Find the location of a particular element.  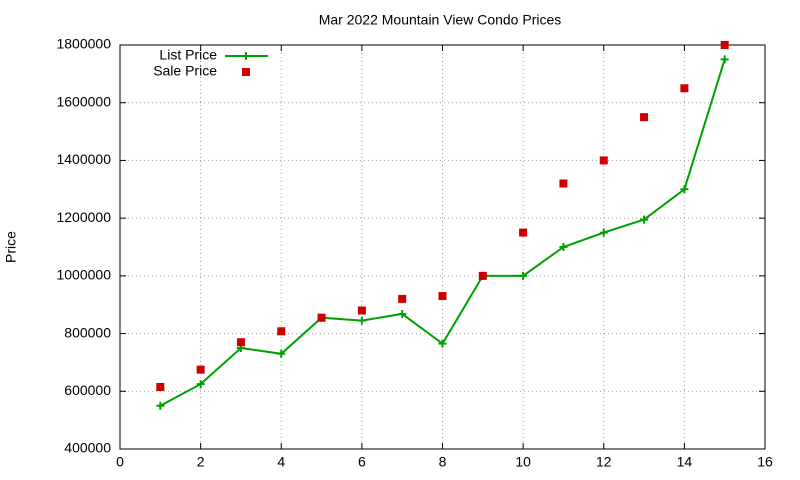

x-tick-label: 0 is located at coordinates (120, 462).